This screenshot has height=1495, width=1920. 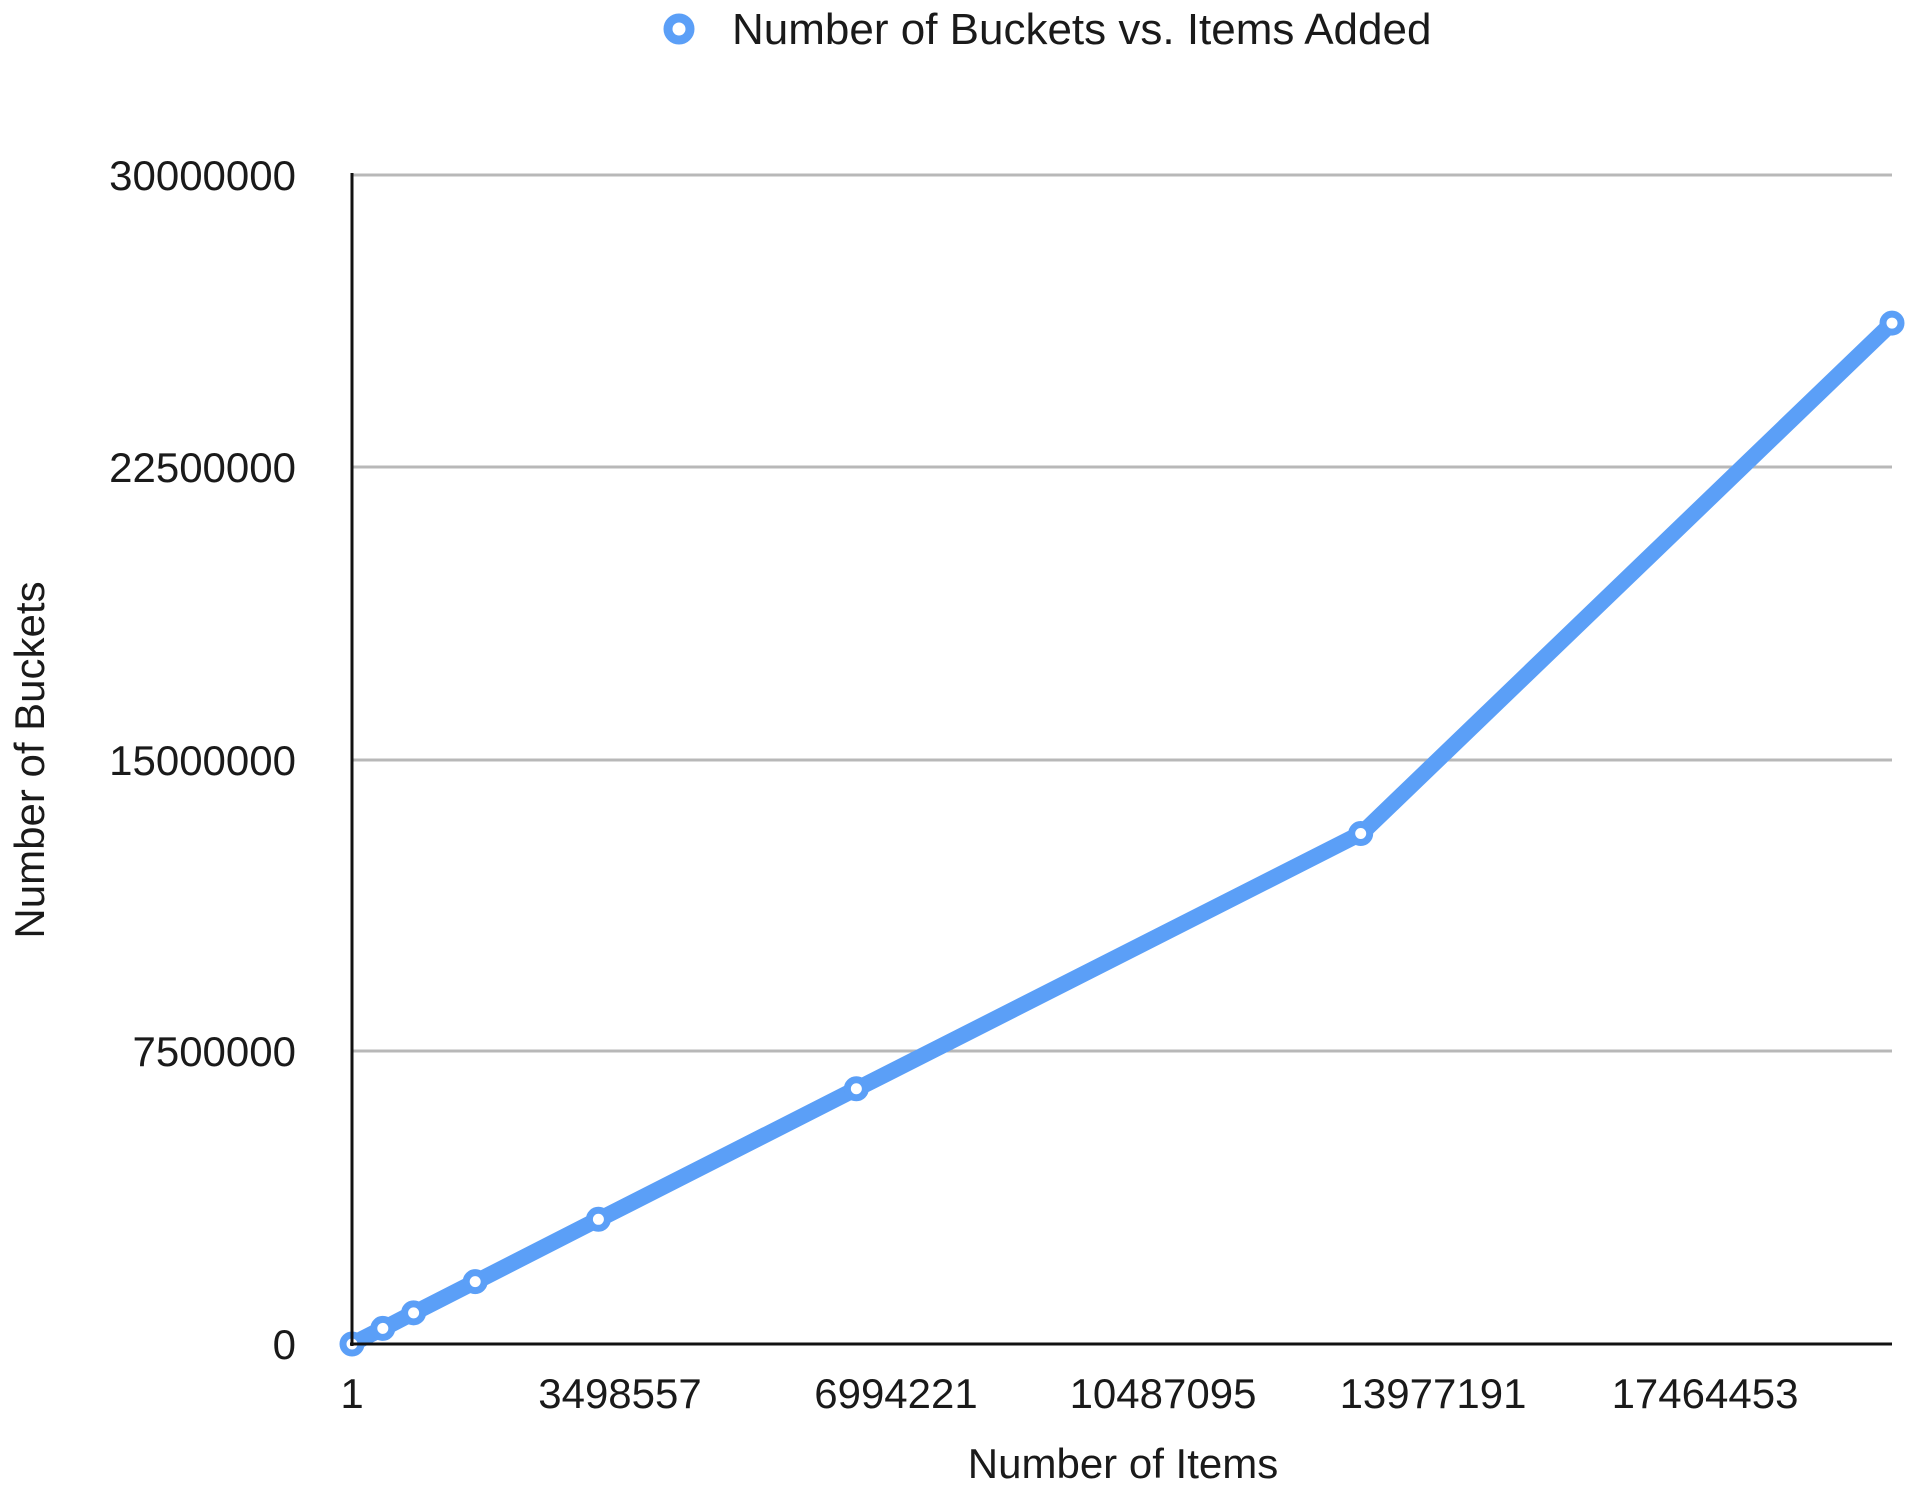 What do you see at coordinates (202, 467) in the screenshot?
I see `y-tick-label: 22500000` at bounding box center [202, 467].